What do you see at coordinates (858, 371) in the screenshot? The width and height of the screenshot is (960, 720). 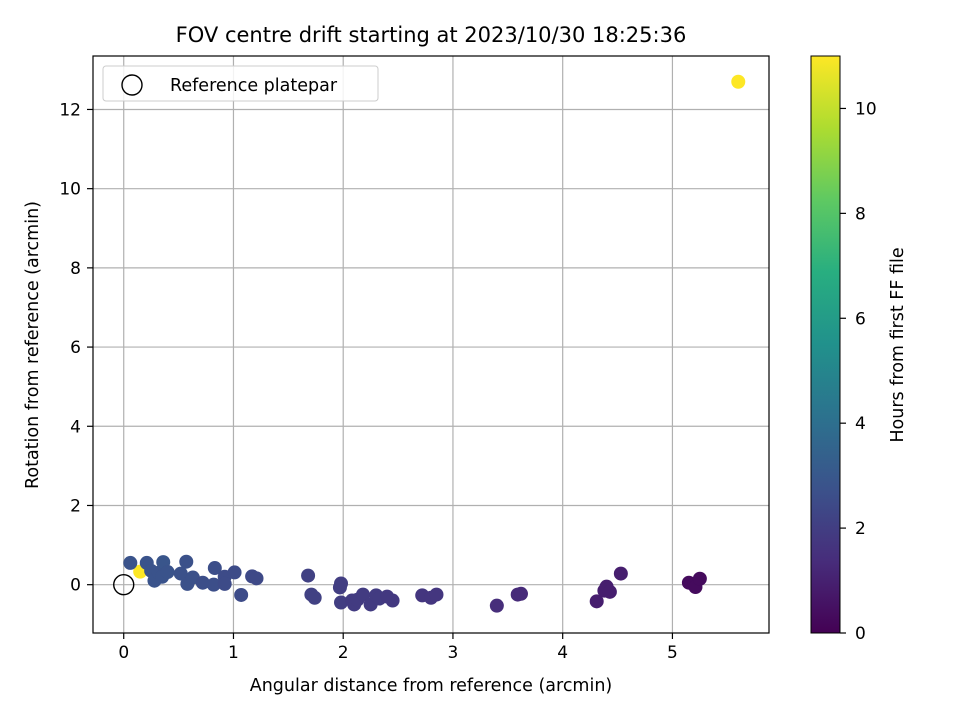 I see `colorbar-ticks: 0 2 4 6 8 10` at bounding box center [858, 371].